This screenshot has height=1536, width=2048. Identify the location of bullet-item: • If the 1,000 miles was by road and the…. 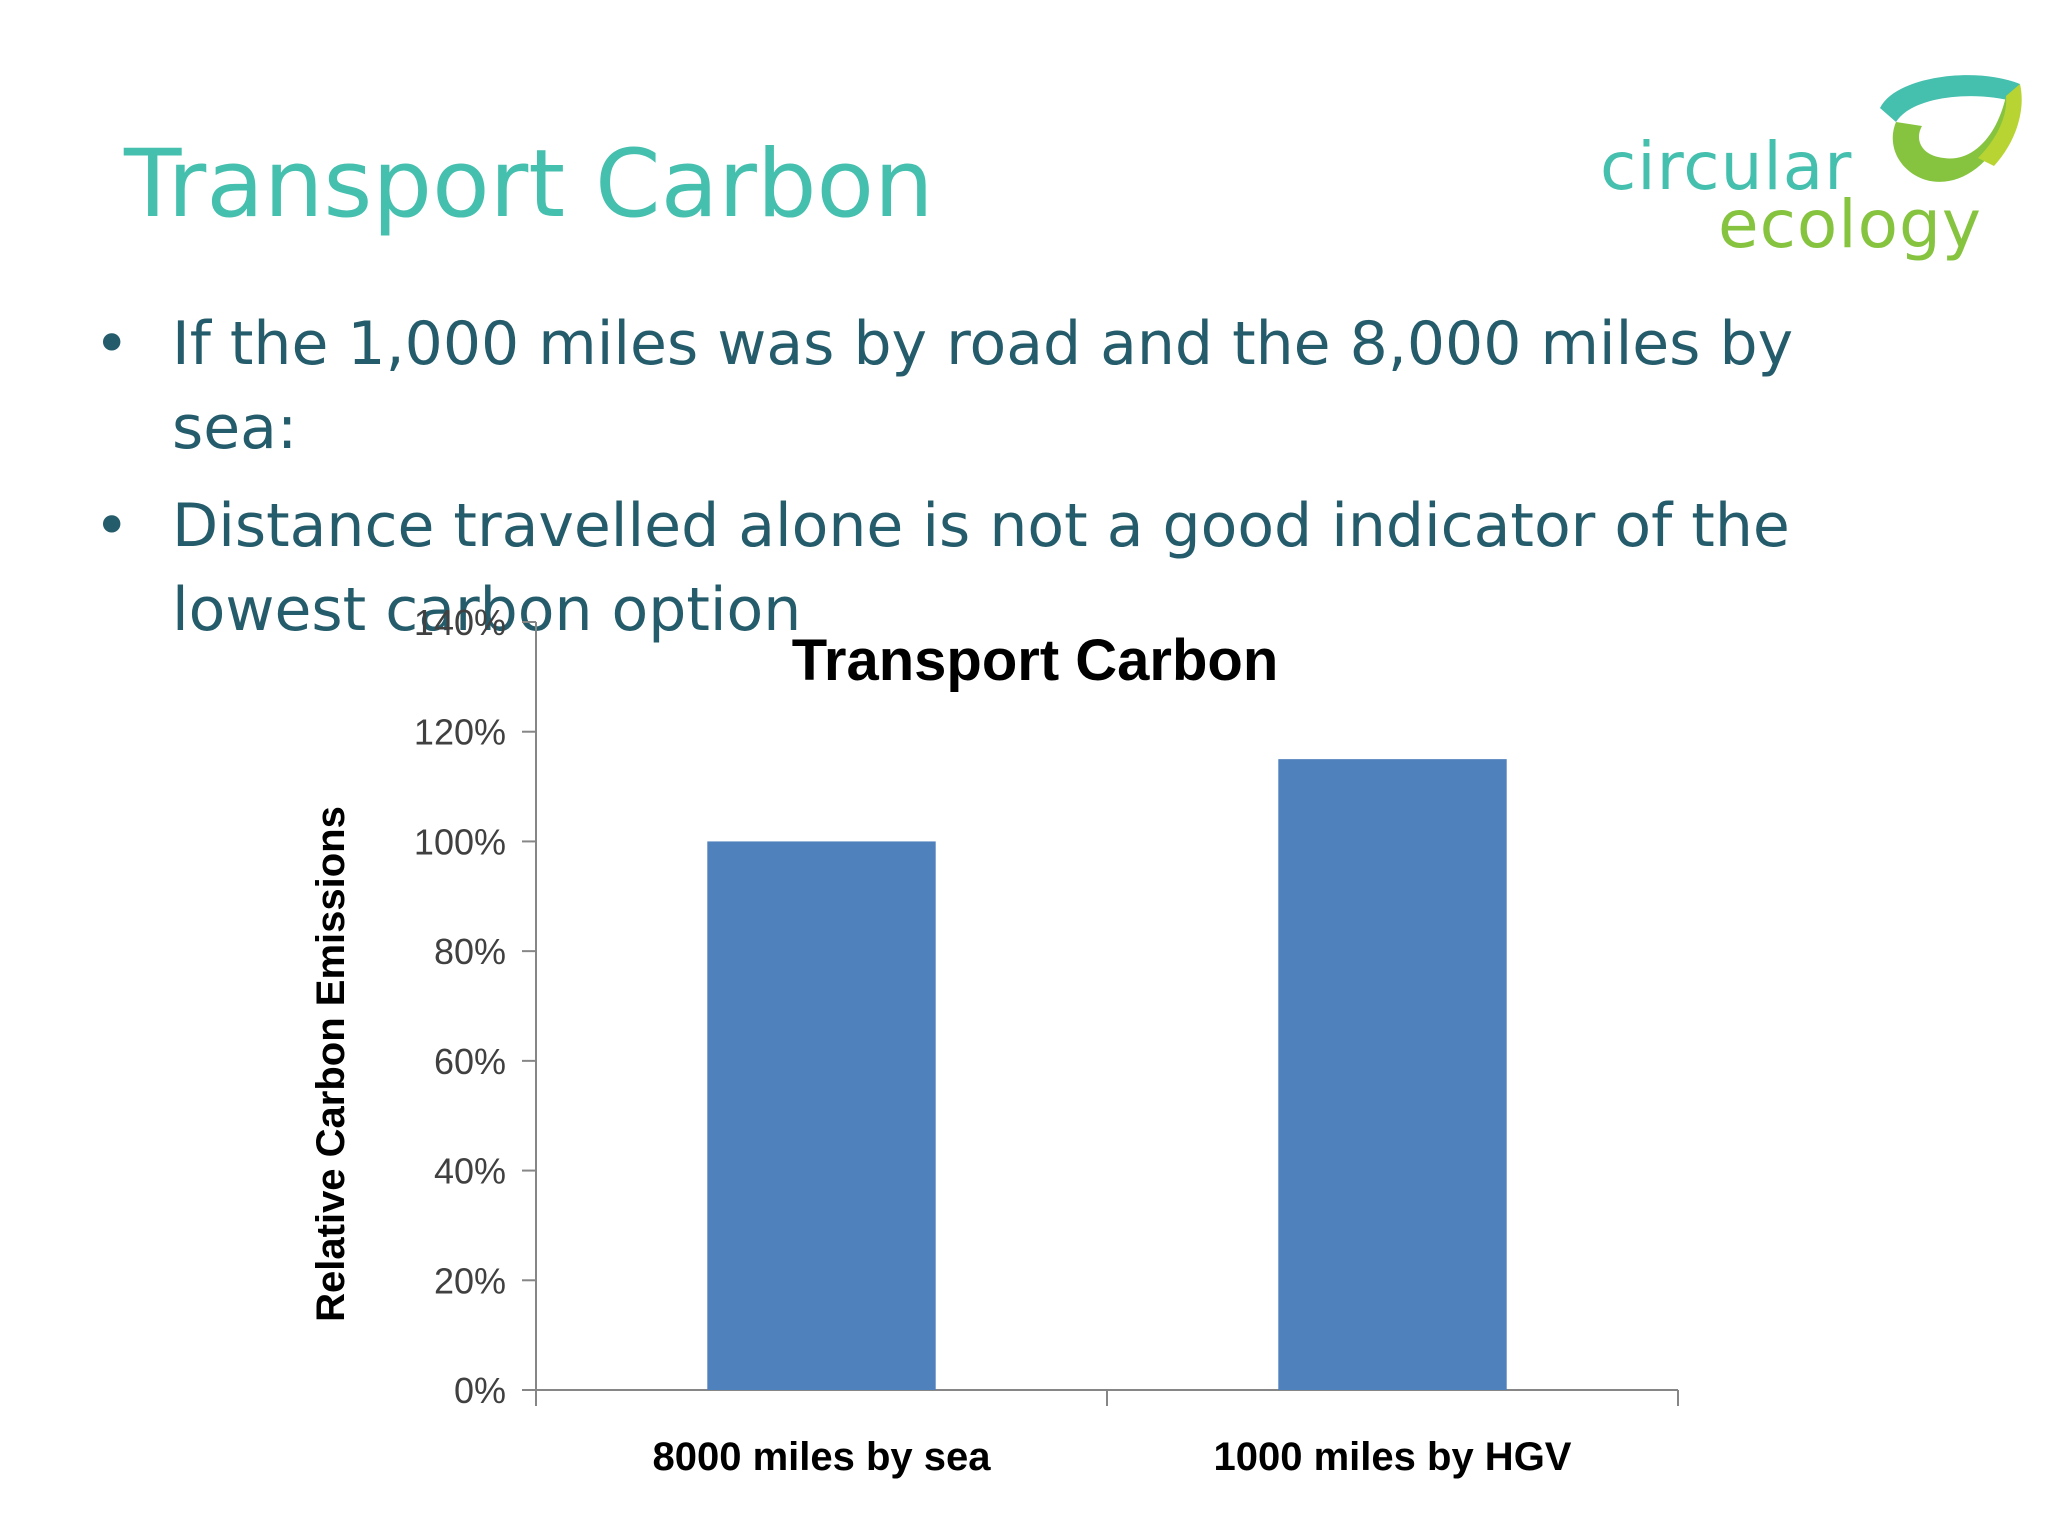
(1014, 386).